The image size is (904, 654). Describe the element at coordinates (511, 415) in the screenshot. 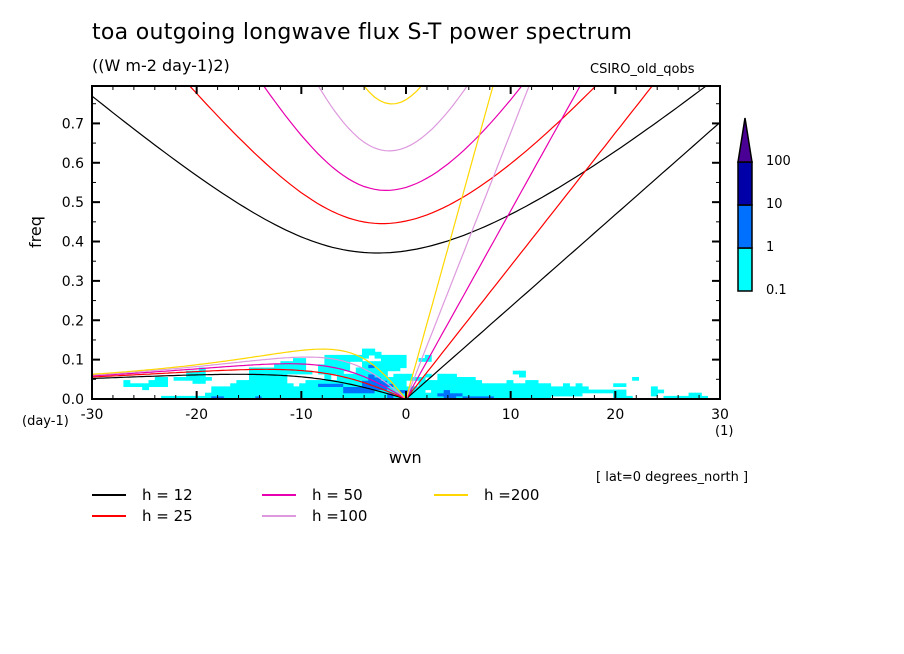

I see `x-tick-label: 10` at that location.